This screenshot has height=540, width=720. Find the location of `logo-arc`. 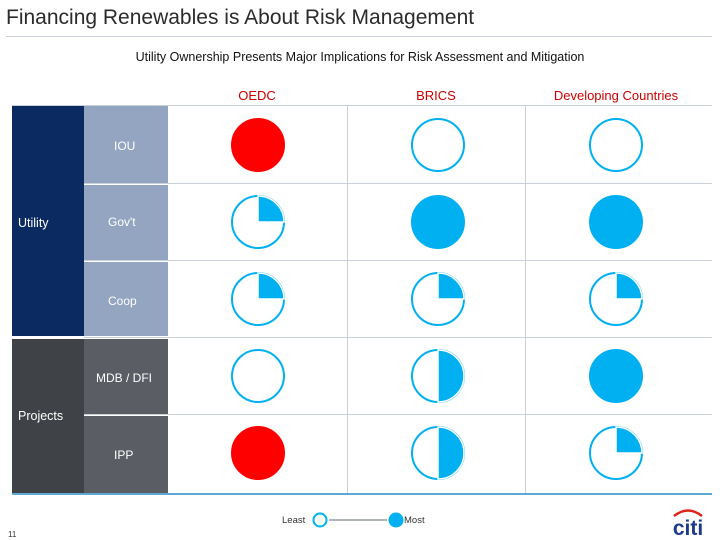

logo-arc is located at coordinates (688, 513).